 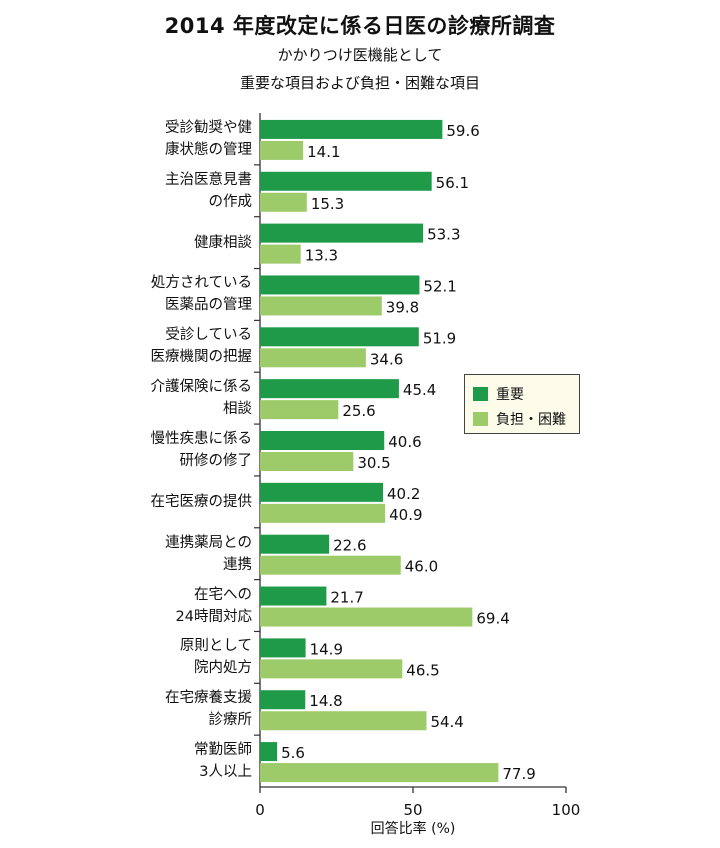 I want to click on data-label: 15.3, so click(x=327, y=204).